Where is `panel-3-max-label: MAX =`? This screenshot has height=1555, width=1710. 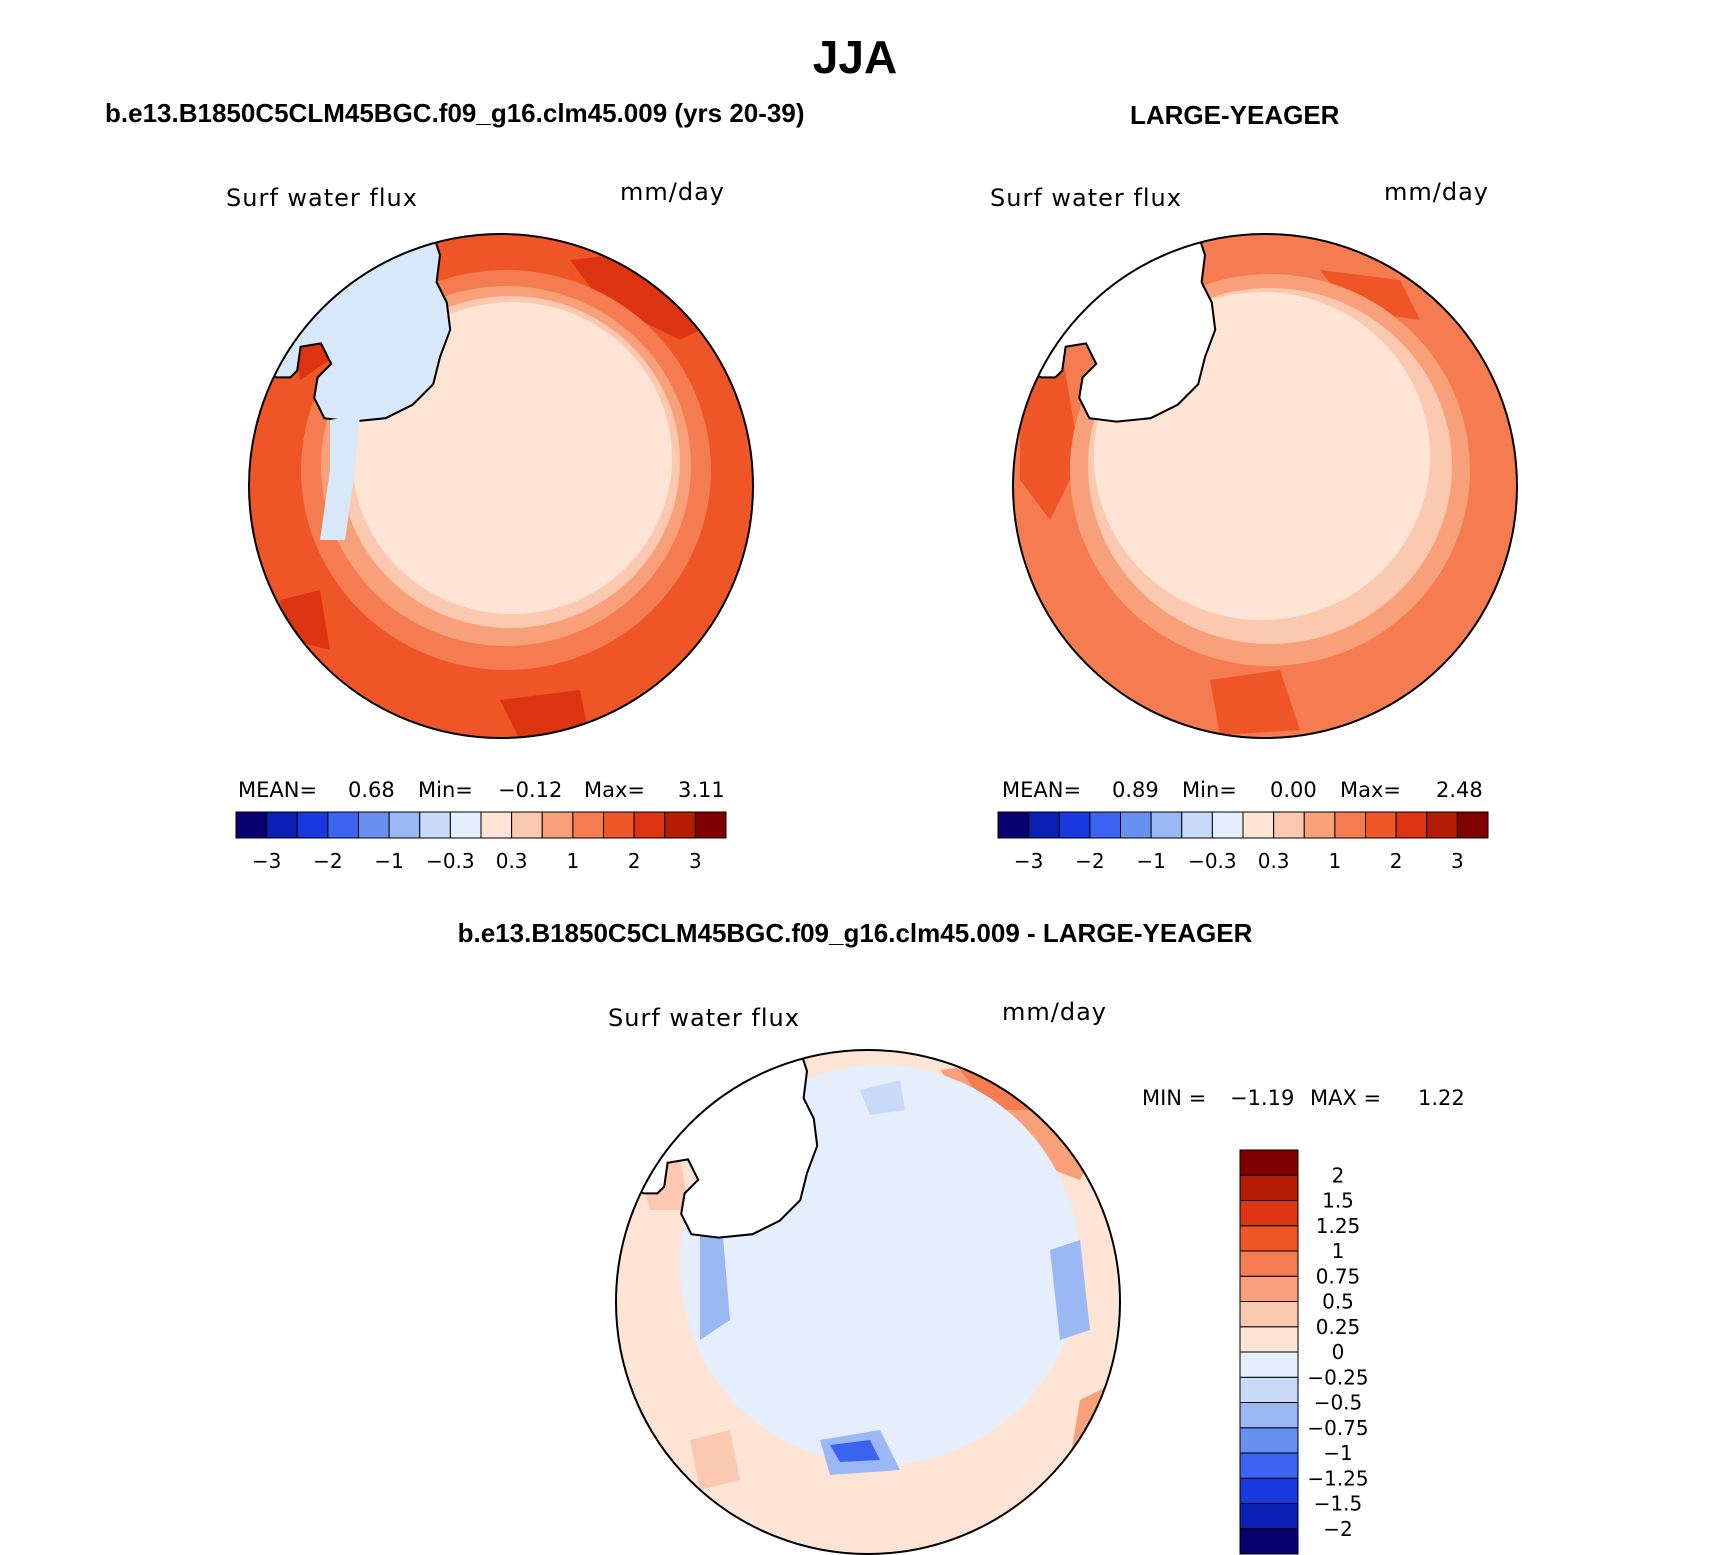 panel-3-max-label: MAX = is located at coordinates (1346, 1098).